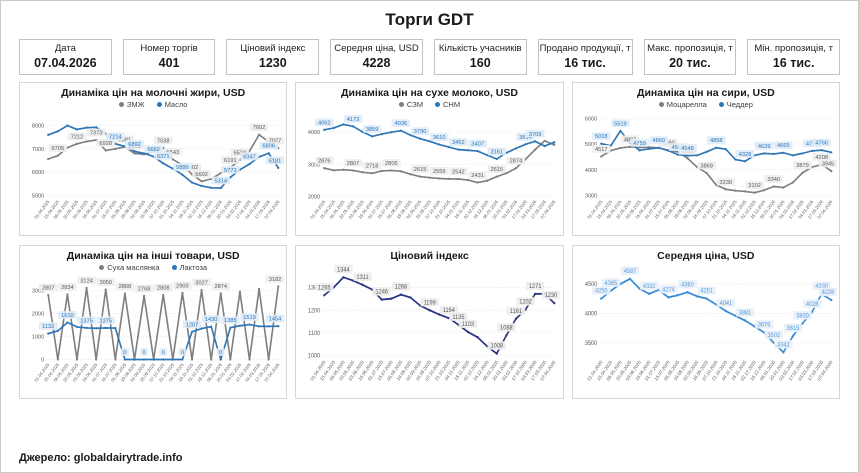 Image resolution: width=859 pixels, height=473 pixels. What do you see at coordinates (65, 48) in the screenshot?
I see `stat-label: Дата` at bounding box center [65, 48].